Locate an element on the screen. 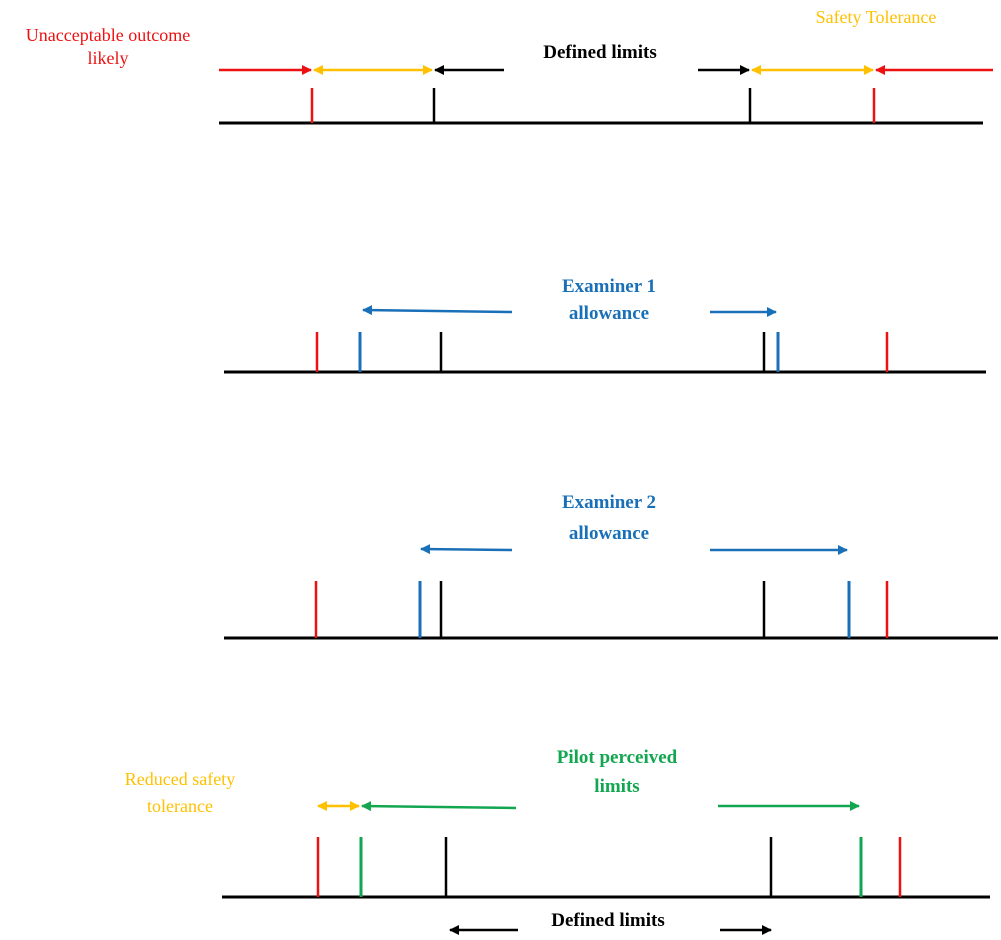 Image resolution: width=1001 pixels, height=940 pixels. examiner-1-label-line1: Examiner 1 is located at coordinates (609, 286).